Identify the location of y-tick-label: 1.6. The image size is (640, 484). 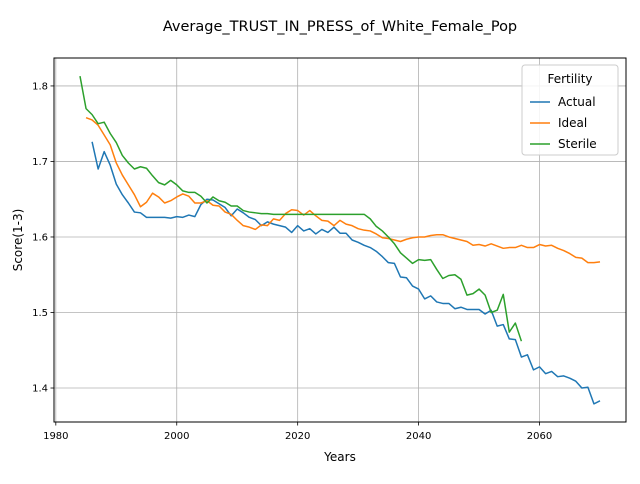
(40, 237).